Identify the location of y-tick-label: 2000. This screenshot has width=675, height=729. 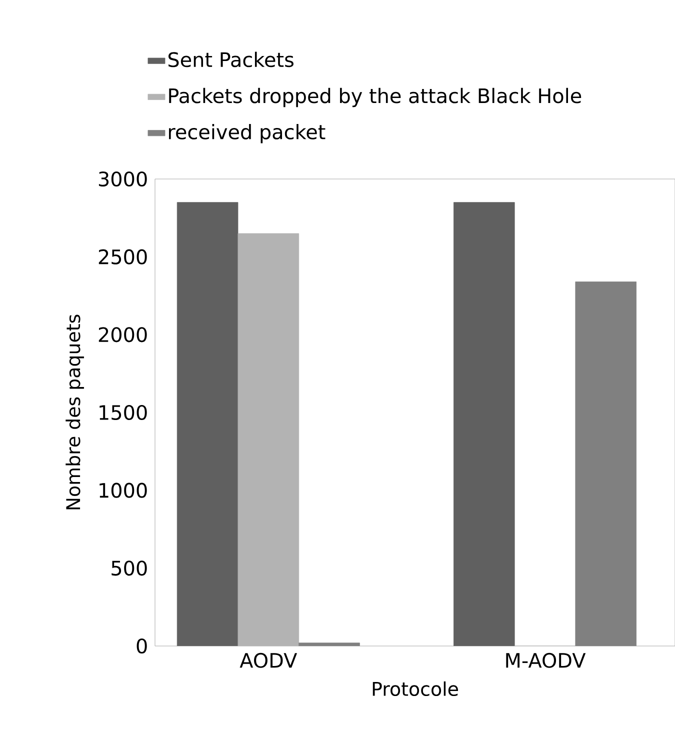
(122, 334).